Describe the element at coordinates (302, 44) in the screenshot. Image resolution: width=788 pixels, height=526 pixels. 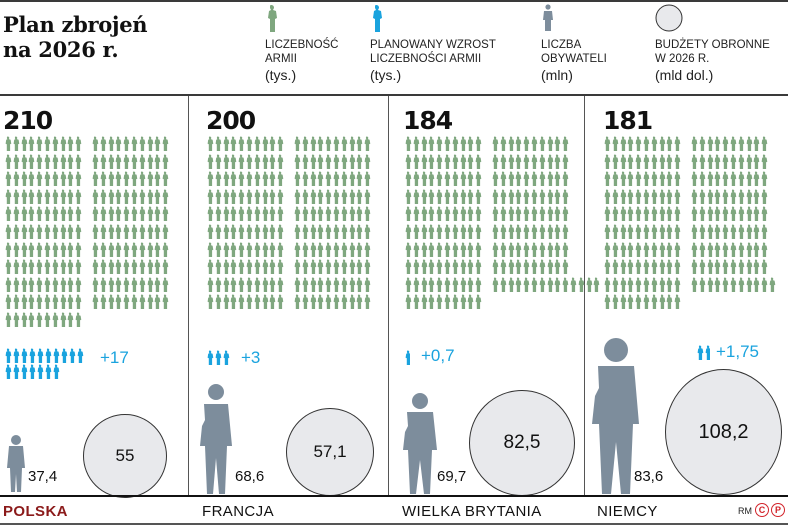
I see `legend-army: LICZEBNOŚĆ ARMII (tys.)` at that location.